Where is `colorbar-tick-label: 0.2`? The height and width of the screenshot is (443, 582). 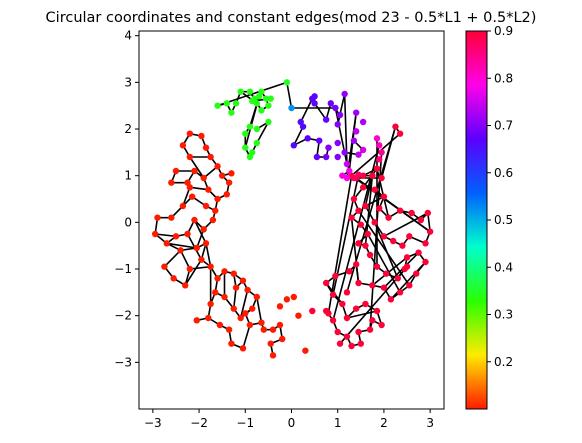 colorbar-tick-label: 0.2 is located at coordinates (503, 362).